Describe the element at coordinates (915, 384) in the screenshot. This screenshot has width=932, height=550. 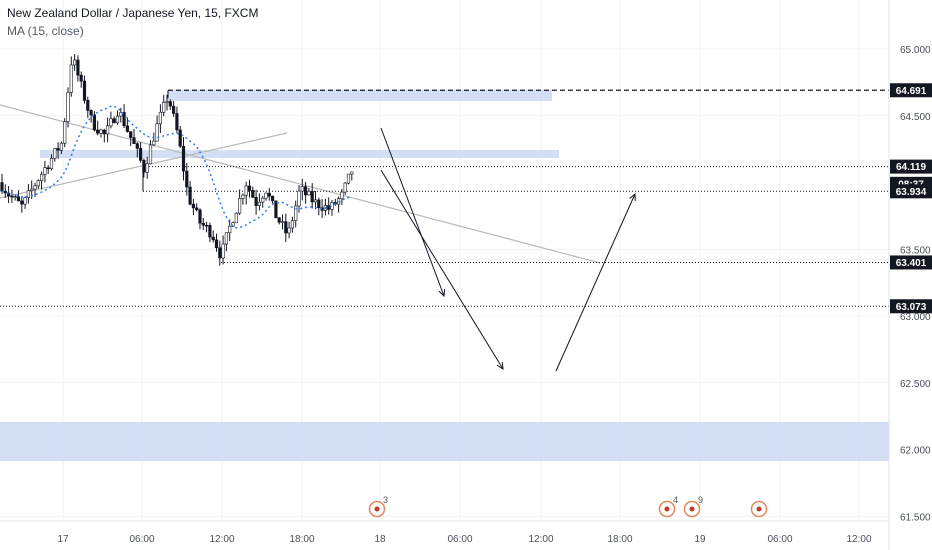
I see `price-tick-label: 62.500` at that location.